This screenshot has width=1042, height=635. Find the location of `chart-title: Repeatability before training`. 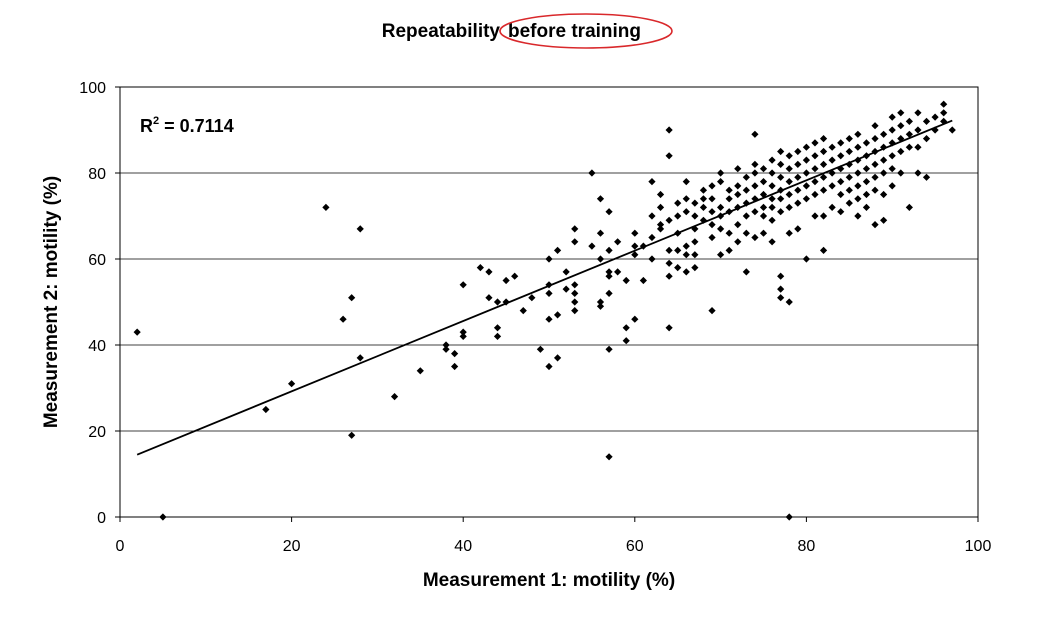

chart-title: Repeatability before training is located at coordinates (527, 31).